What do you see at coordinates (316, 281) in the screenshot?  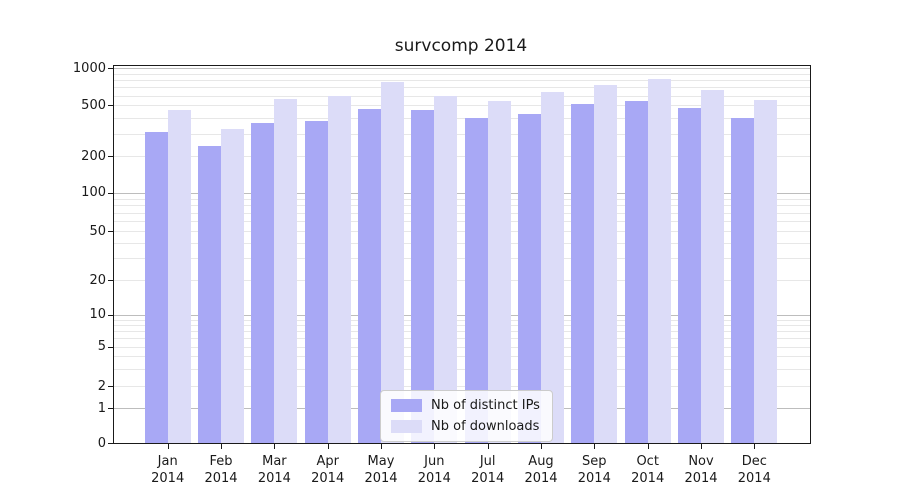 I see `bar-nb-of-distinct-ips-apr` at bounding box center [316, 281].